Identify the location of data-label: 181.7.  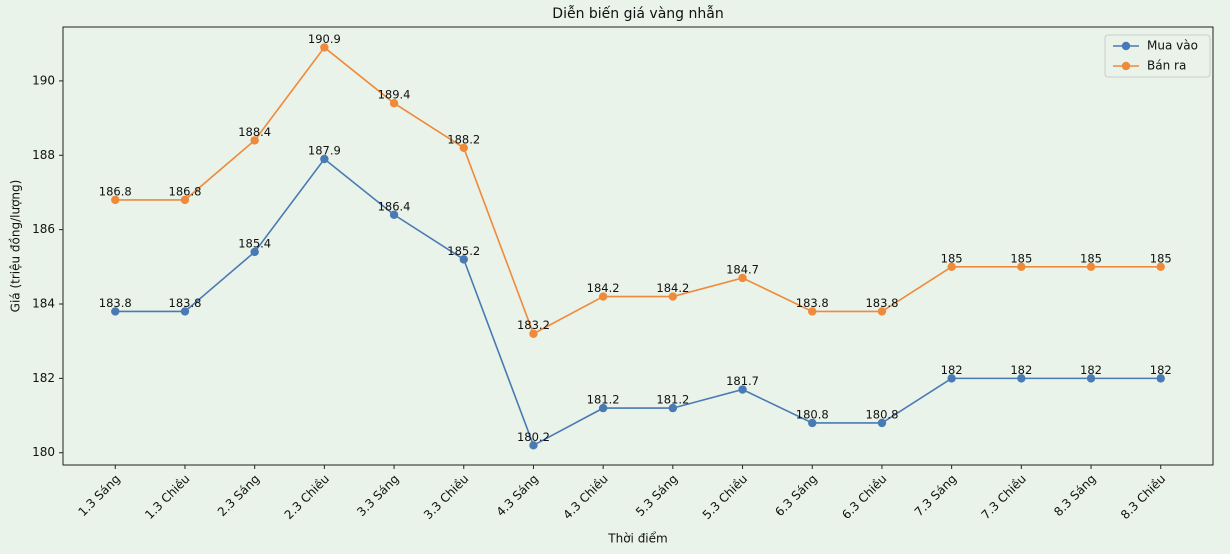
(742, 381).